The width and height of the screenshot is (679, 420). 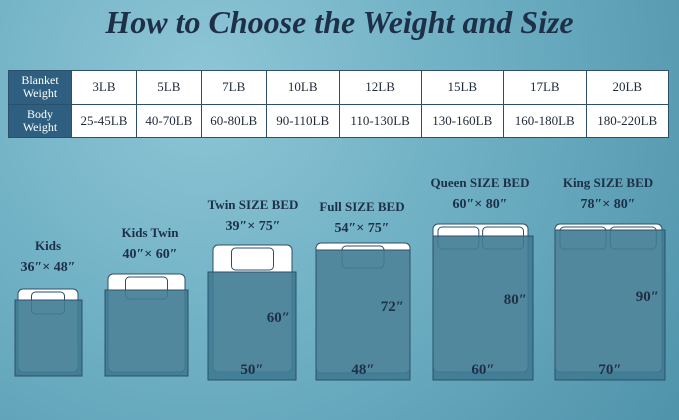 I want to click on table-cell: 10LB, so click(x=302, y=87).